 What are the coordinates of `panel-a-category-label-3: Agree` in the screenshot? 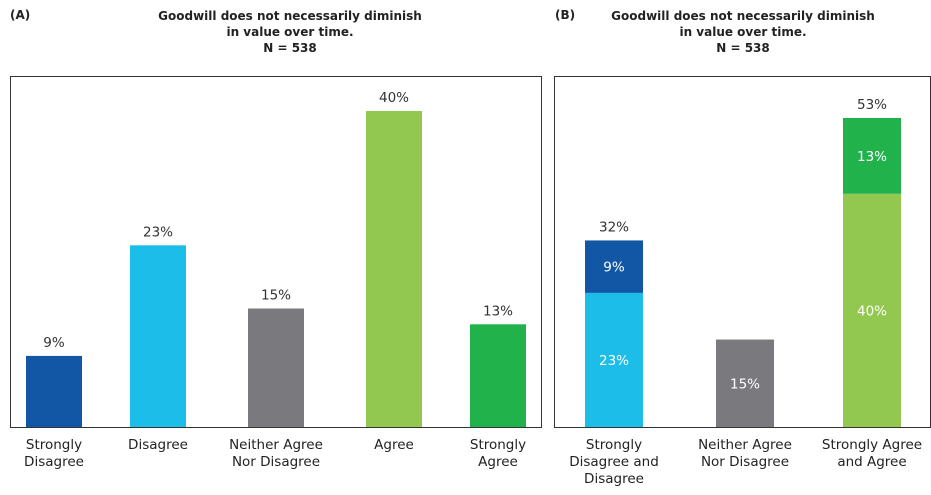 It's located at (394, 445).